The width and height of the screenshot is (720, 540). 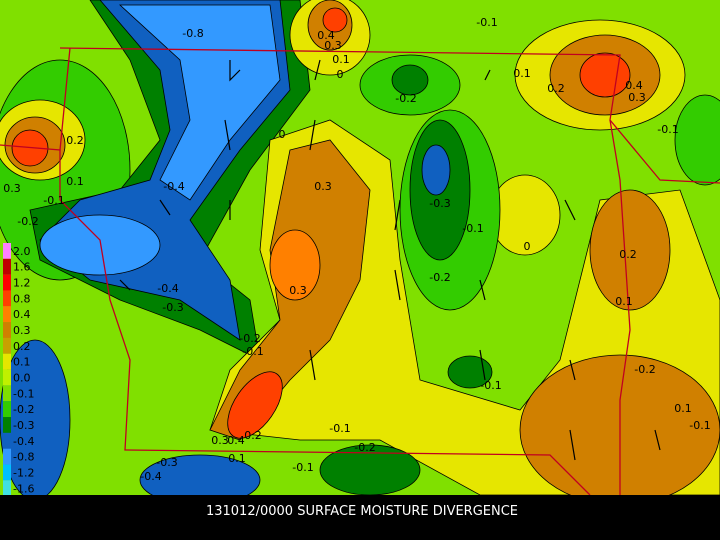 What do you see at coordinates (22, 267) in the screenshot?
I see `legend-label: 1.6` at bounding box center [22, 267].